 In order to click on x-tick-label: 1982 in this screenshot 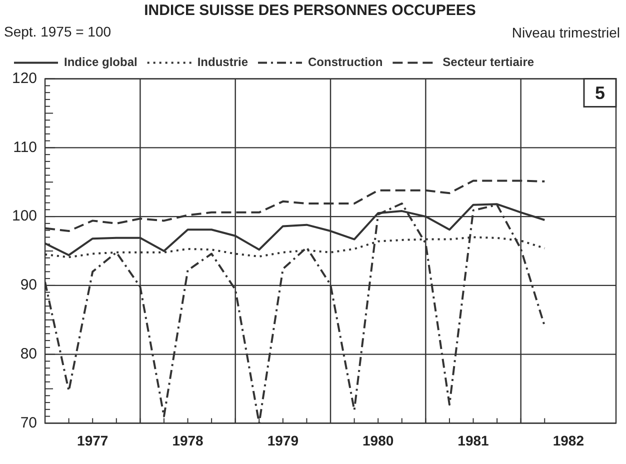, I will do `click(568, 440)`.